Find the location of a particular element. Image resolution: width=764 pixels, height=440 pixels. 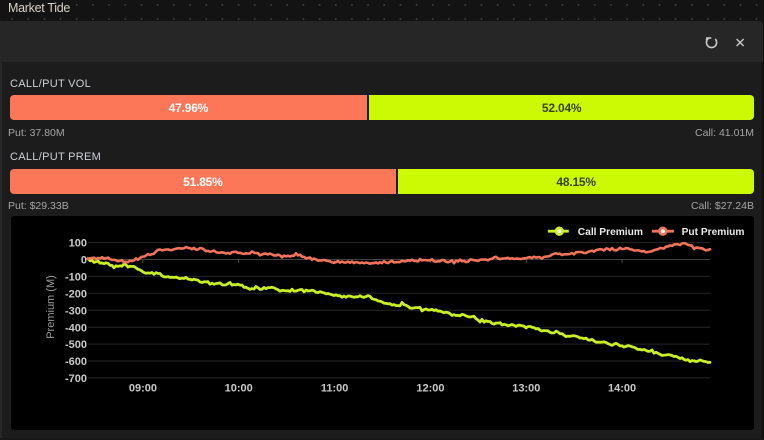

svg-text: -600 is located at coordinates (76, 362).